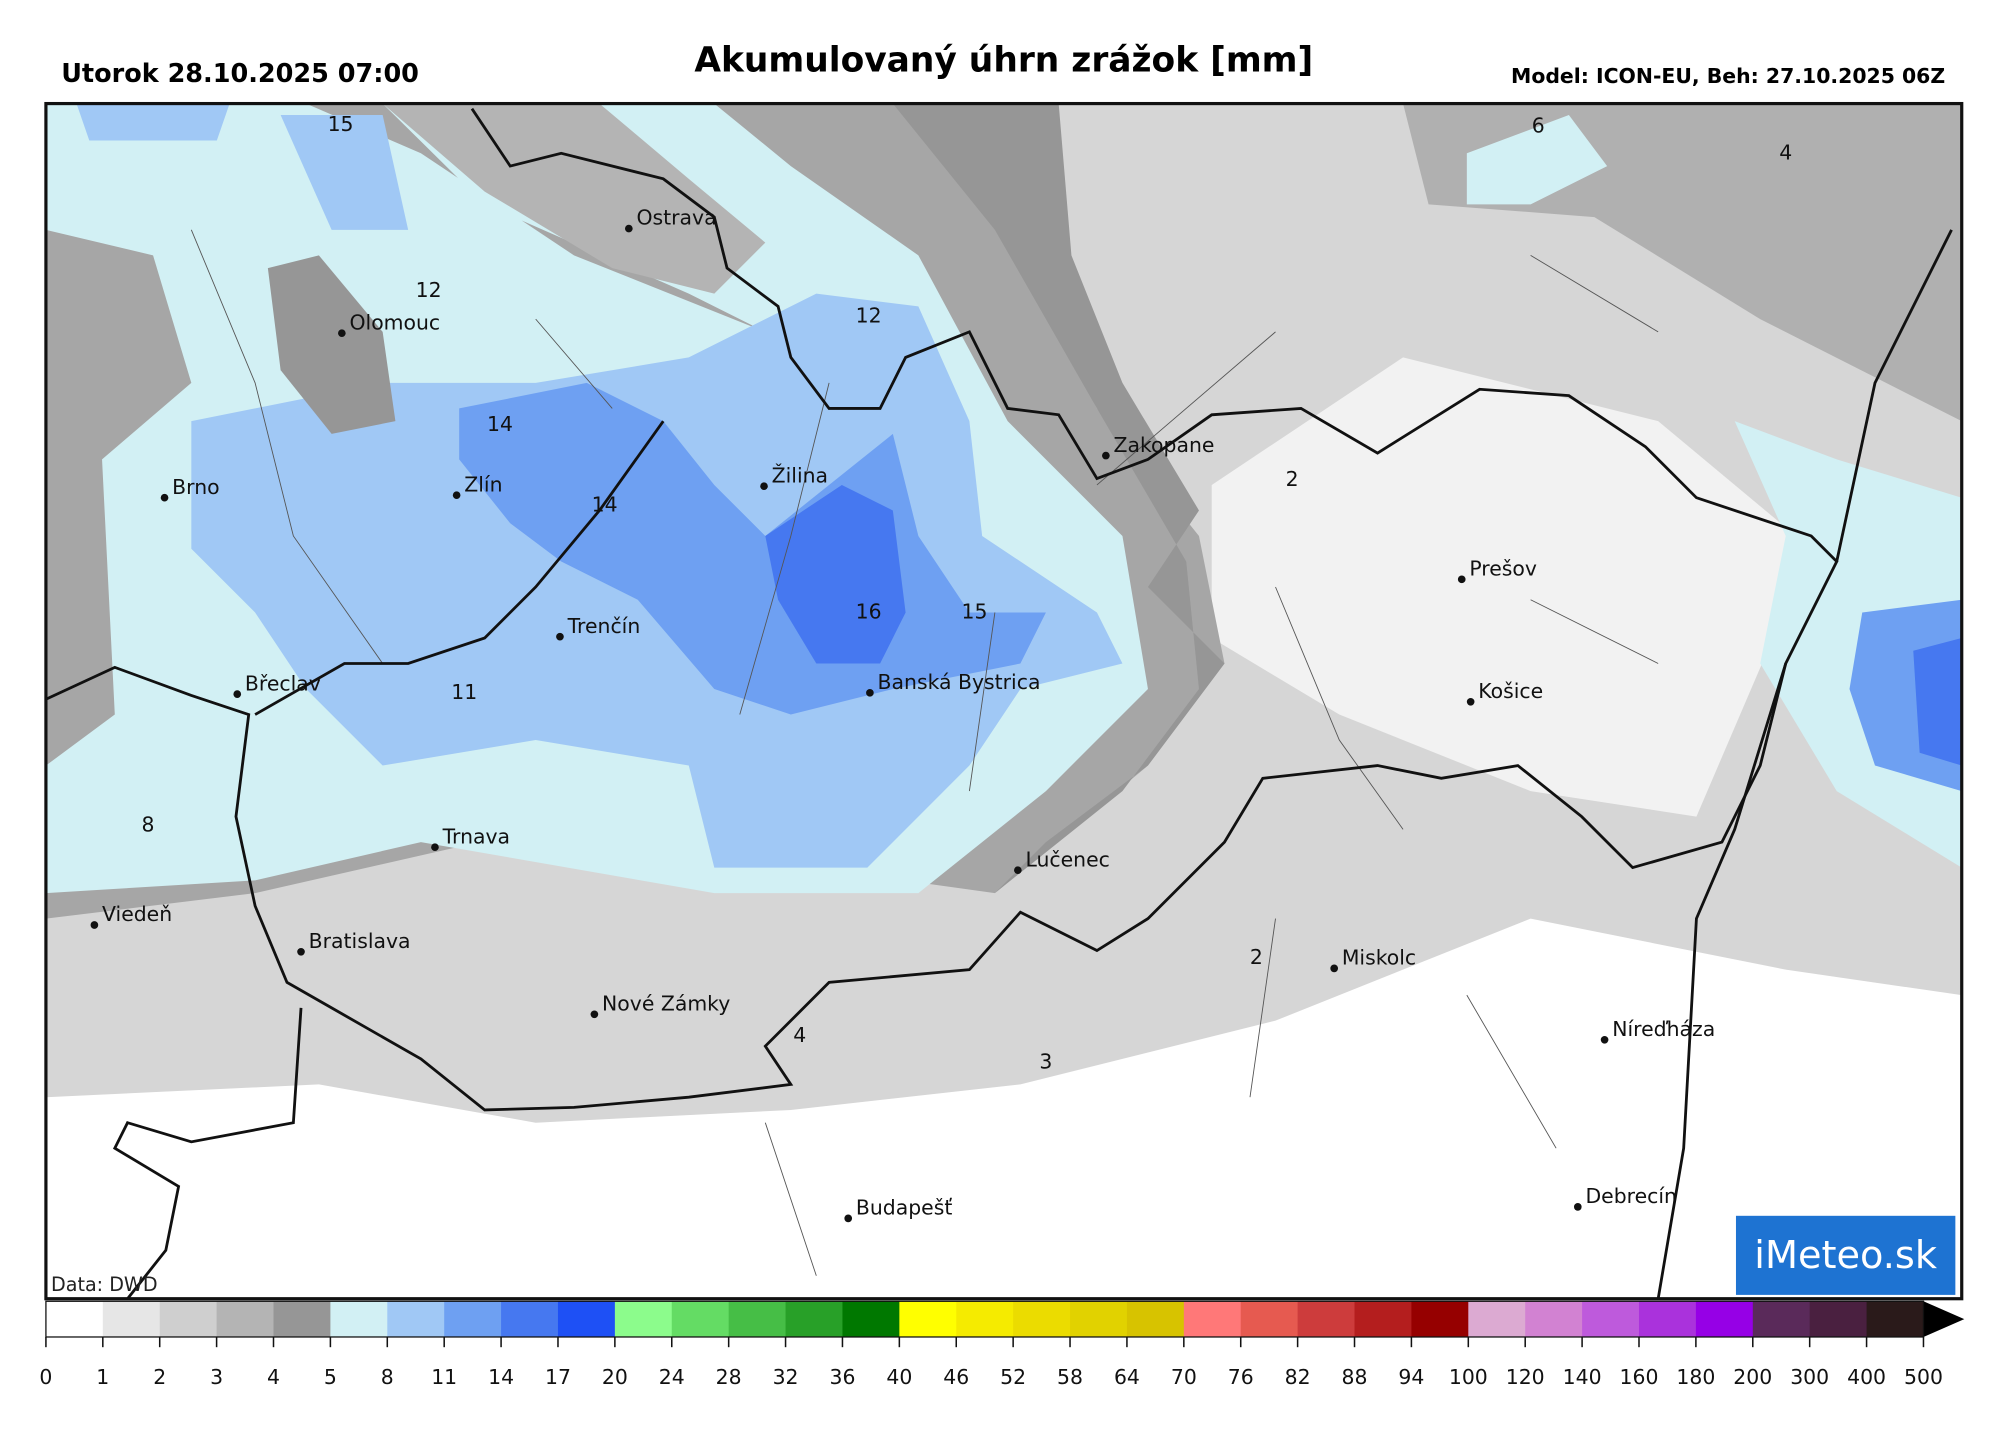 Image resolution: width=2000 pixels, height=1438 pixels. What do you see at coordinates (1510, 691) in the screenshot?
I see `city-label: Košice` at bounding box center [1510, 691].